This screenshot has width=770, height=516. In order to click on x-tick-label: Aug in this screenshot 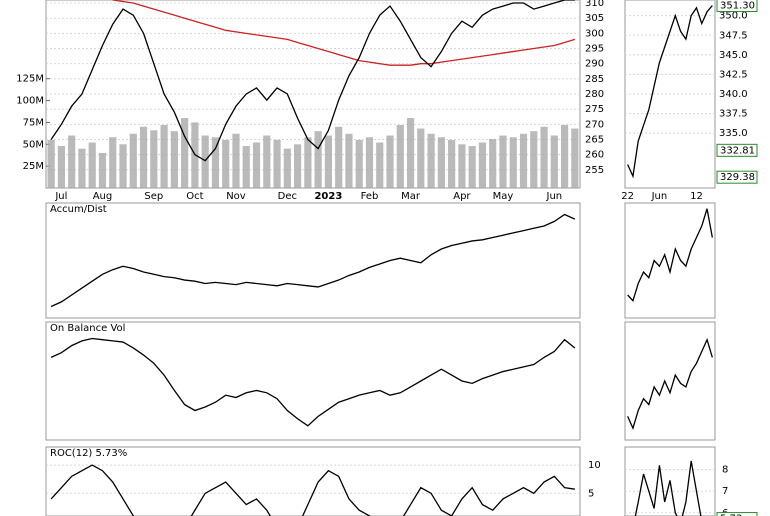, I will do `click(103, 196)`.